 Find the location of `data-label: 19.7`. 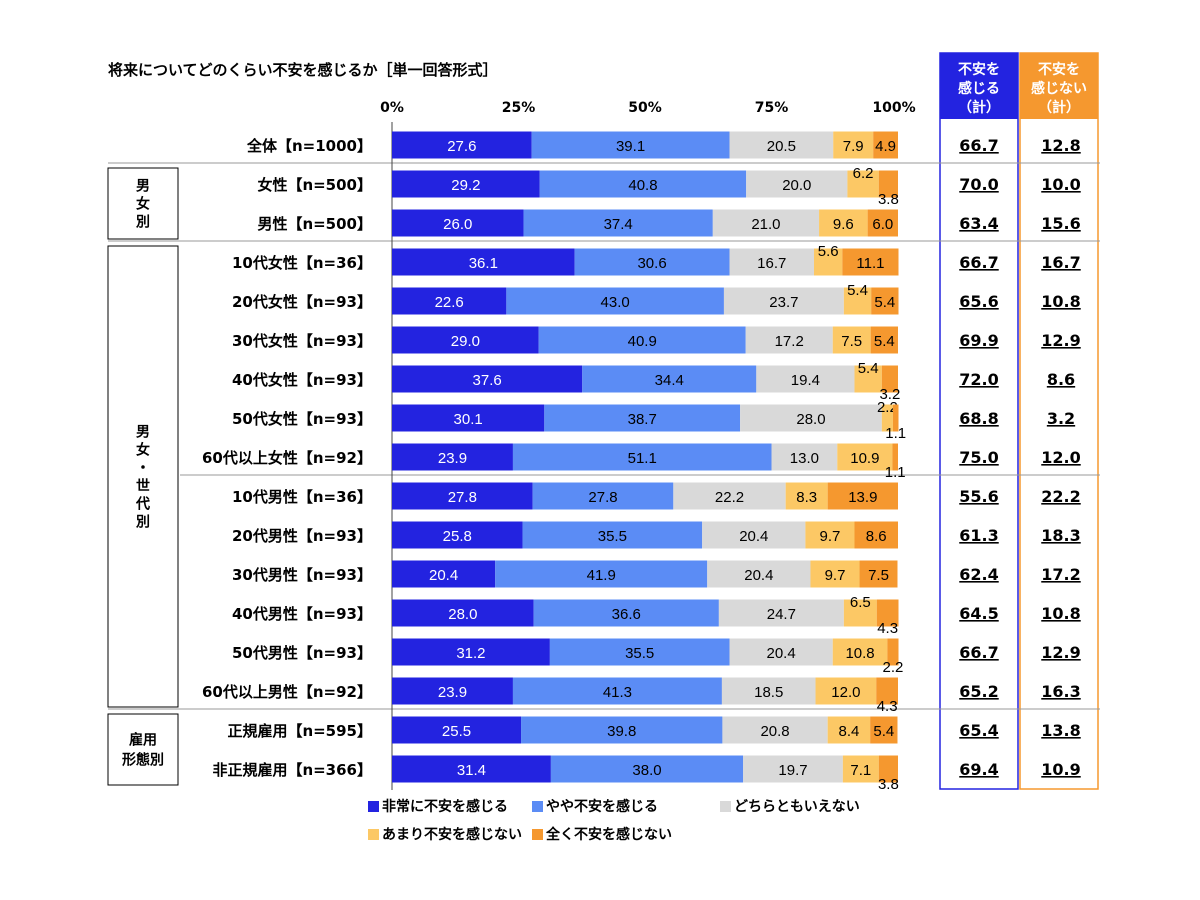

data-label: 19.7 is located at coordinates (792, 770).